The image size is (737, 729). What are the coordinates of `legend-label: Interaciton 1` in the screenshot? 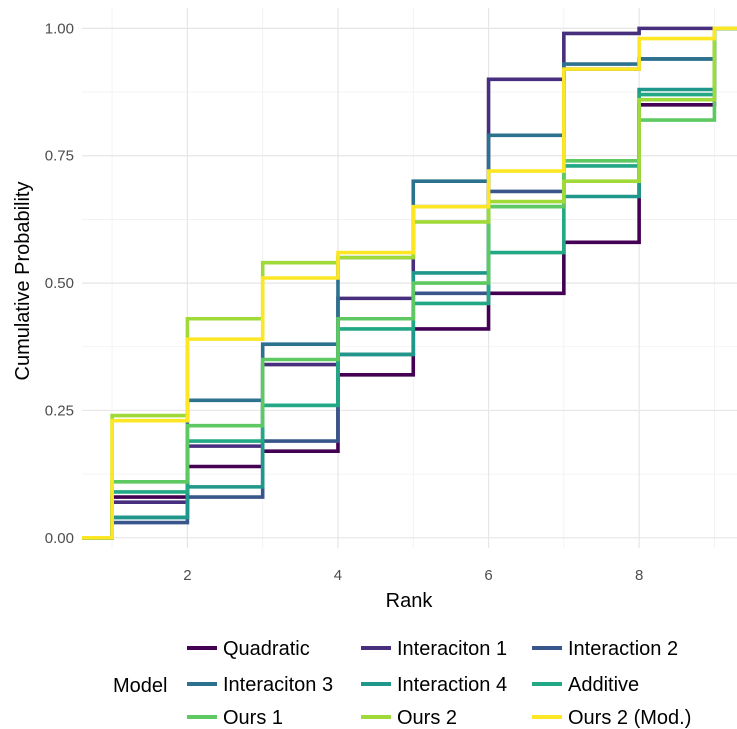 It's located at (452, 649).